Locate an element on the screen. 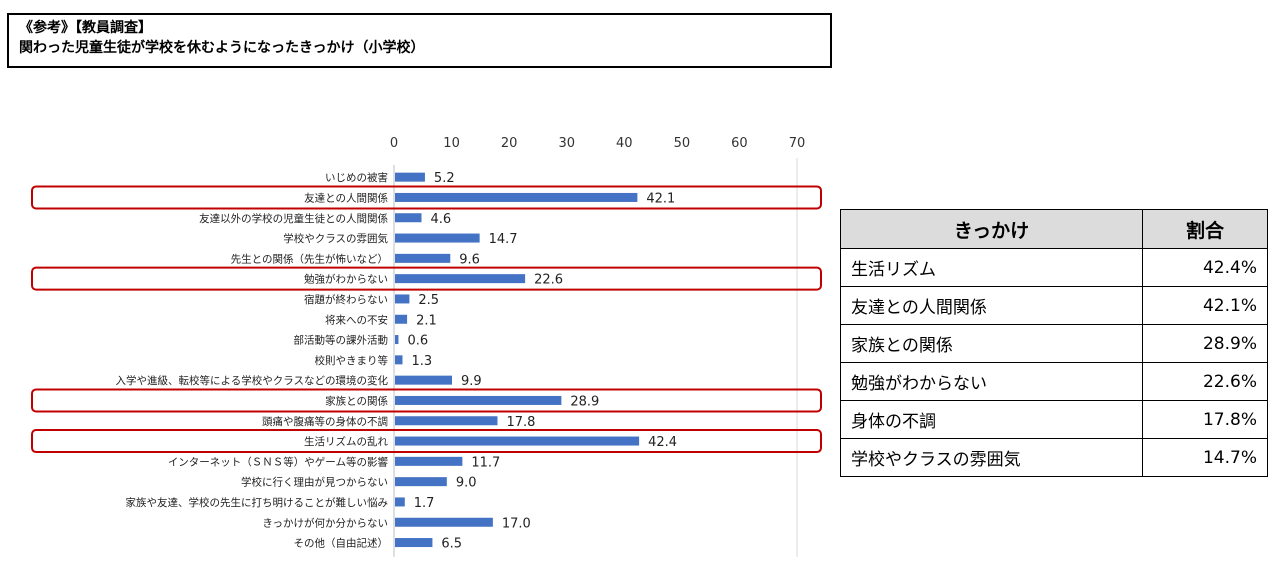 Image resolution: width=1280 pixels, height=567 pixels. data-label: 5.2 is located at coordinates (444, 178).